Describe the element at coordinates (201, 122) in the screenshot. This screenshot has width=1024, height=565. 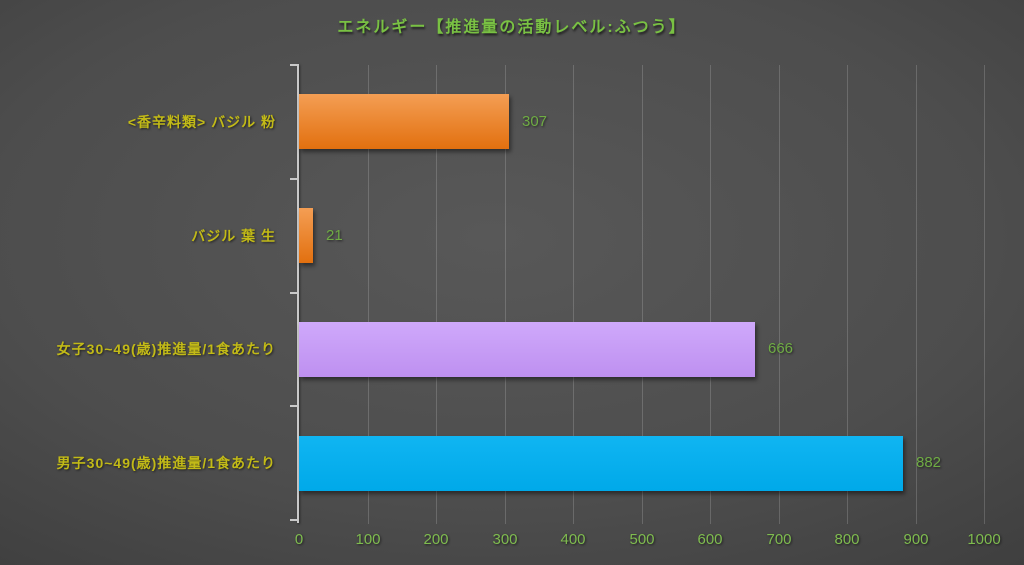
I see `category-label: <香辛料類> バジル 粉` at that location.